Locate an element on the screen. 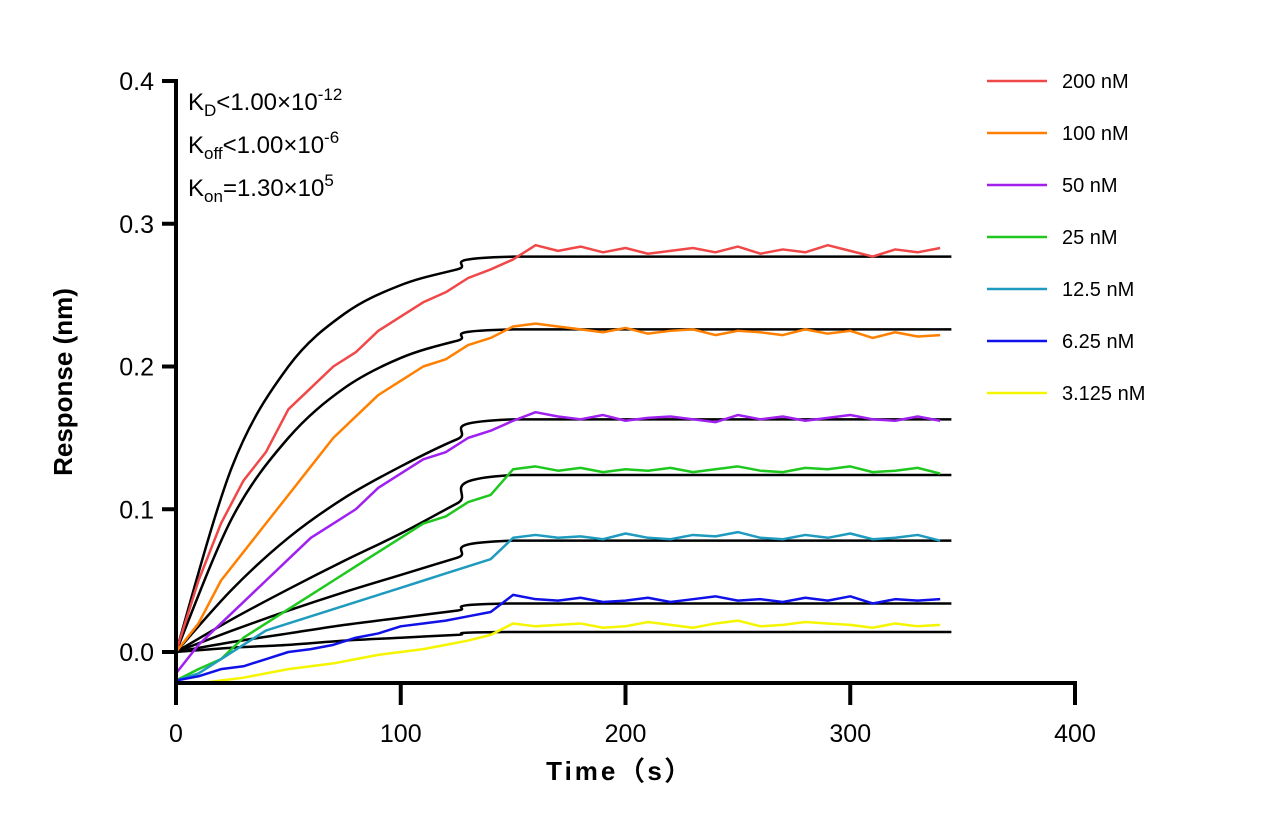  y-tick-label: 0.1 is located at coordinates (136, 510).